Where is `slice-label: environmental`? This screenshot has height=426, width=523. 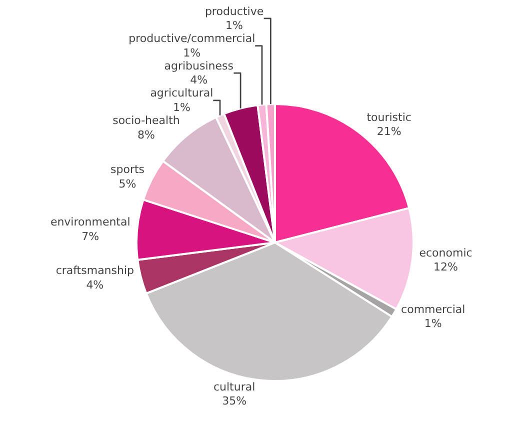
slice-label: environmental is located at coordinates (90, 222).